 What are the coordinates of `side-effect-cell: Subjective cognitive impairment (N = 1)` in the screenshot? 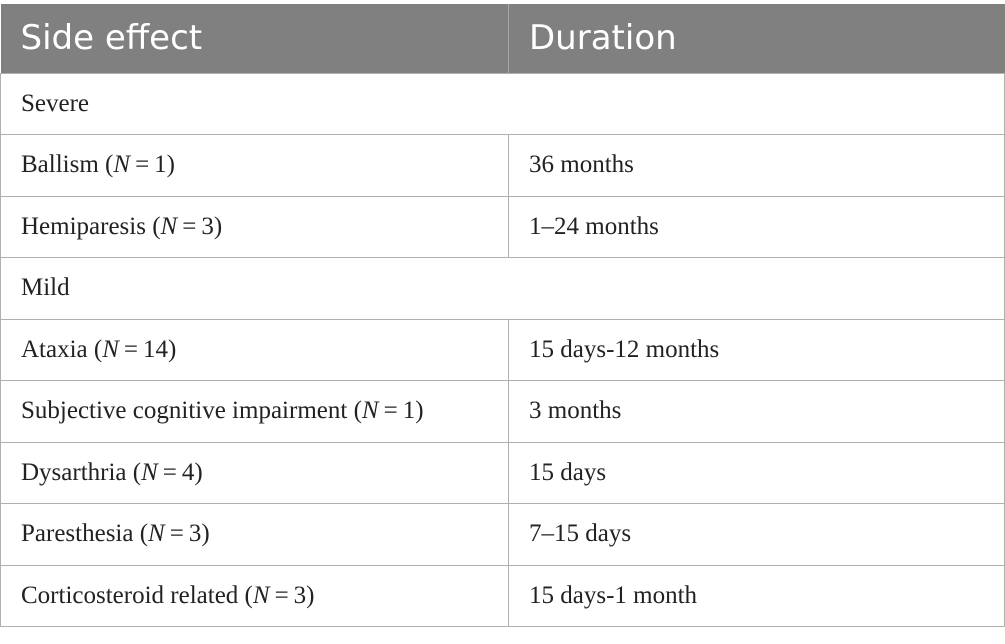 It's located at (254, 411).